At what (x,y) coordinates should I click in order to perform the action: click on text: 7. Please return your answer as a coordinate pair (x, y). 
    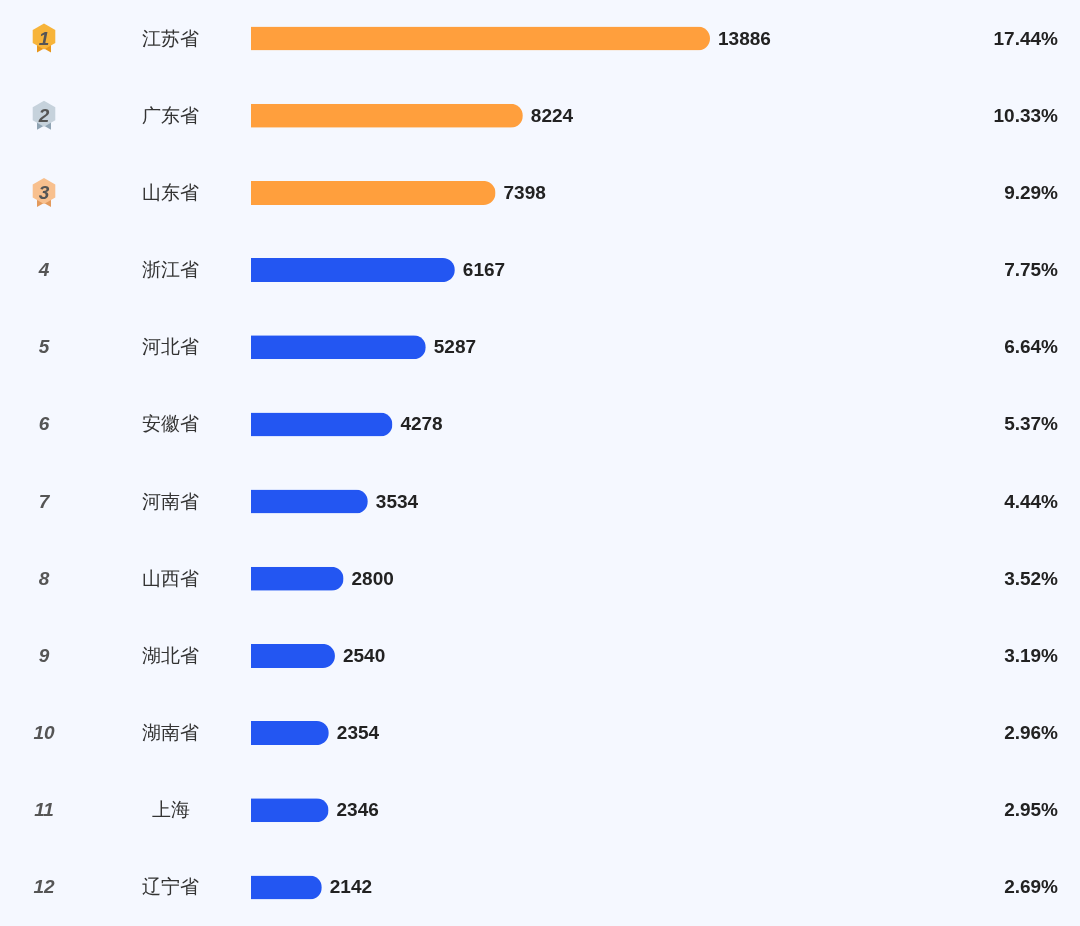
    Looking at the image, I should click on (44, 501).